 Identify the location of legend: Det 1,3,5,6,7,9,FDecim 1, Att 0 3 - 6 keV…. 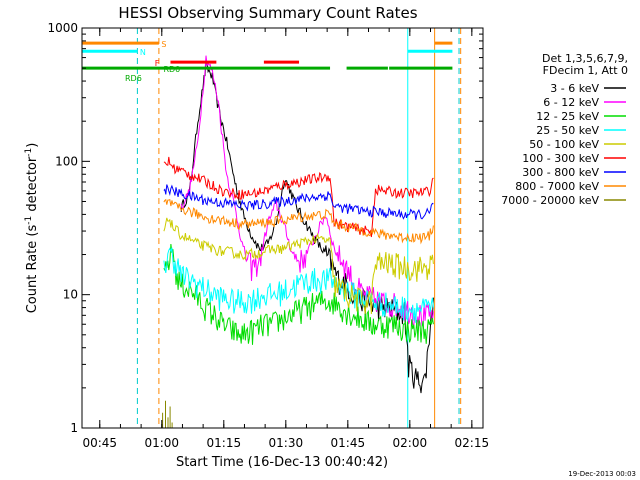
(564, 129).